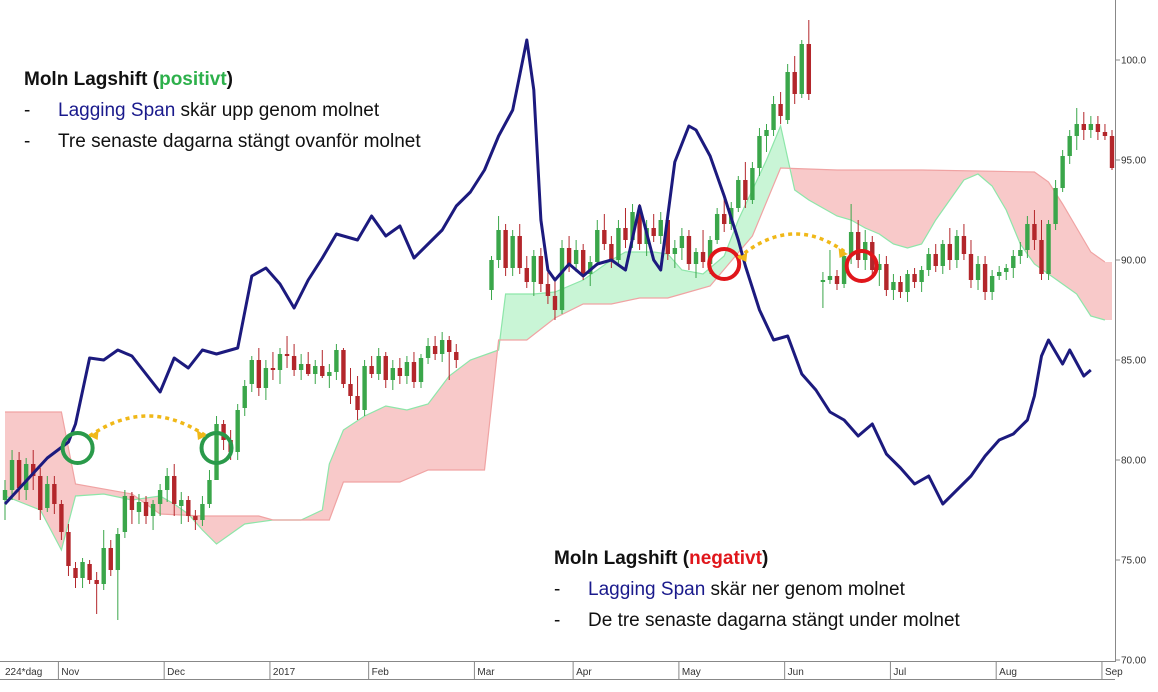  Describe the element at coordinates (147, 426) in the screenshot. I see `positive-shift-arrow` at that location.